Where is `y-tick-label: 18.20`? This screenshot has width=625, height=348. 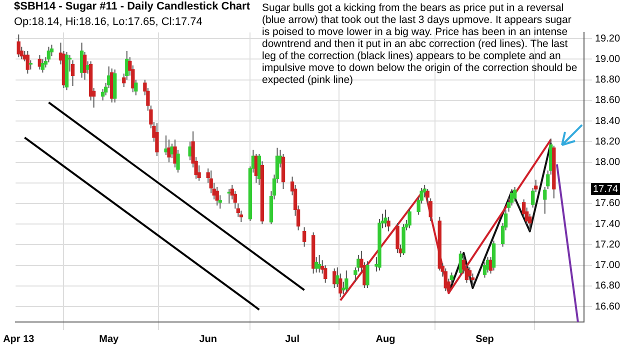
y-tick-label: 18.20 is located at coordinates (607, 142).